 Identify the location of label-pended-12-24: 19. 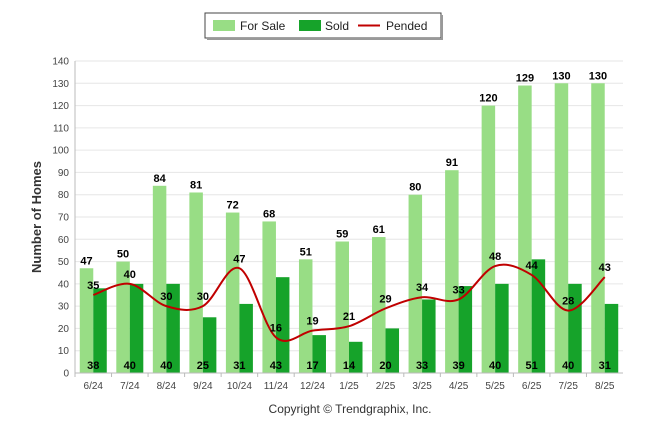
(312, 322).